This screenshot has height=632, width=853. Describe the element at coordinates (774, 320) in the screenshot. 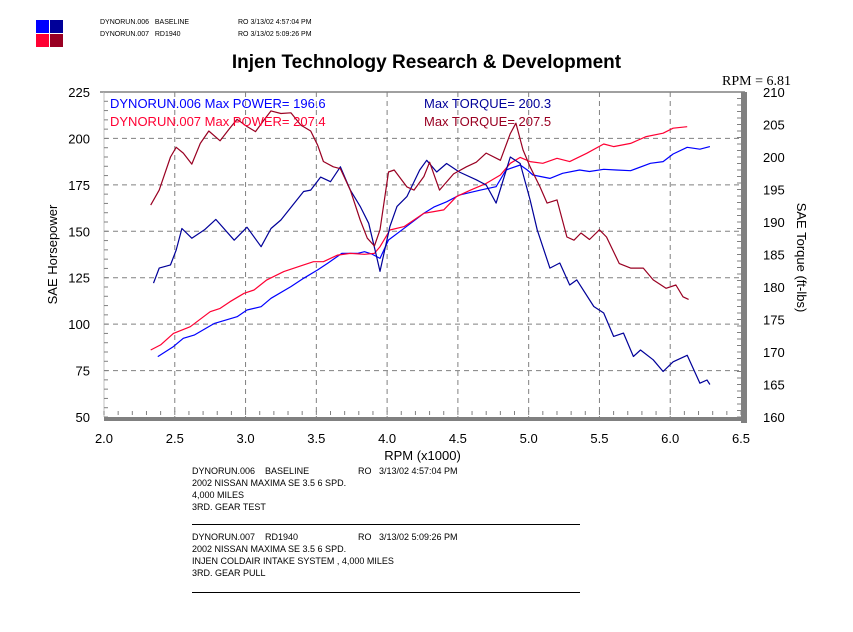

I see `y2-tick-label: 175` at that location.